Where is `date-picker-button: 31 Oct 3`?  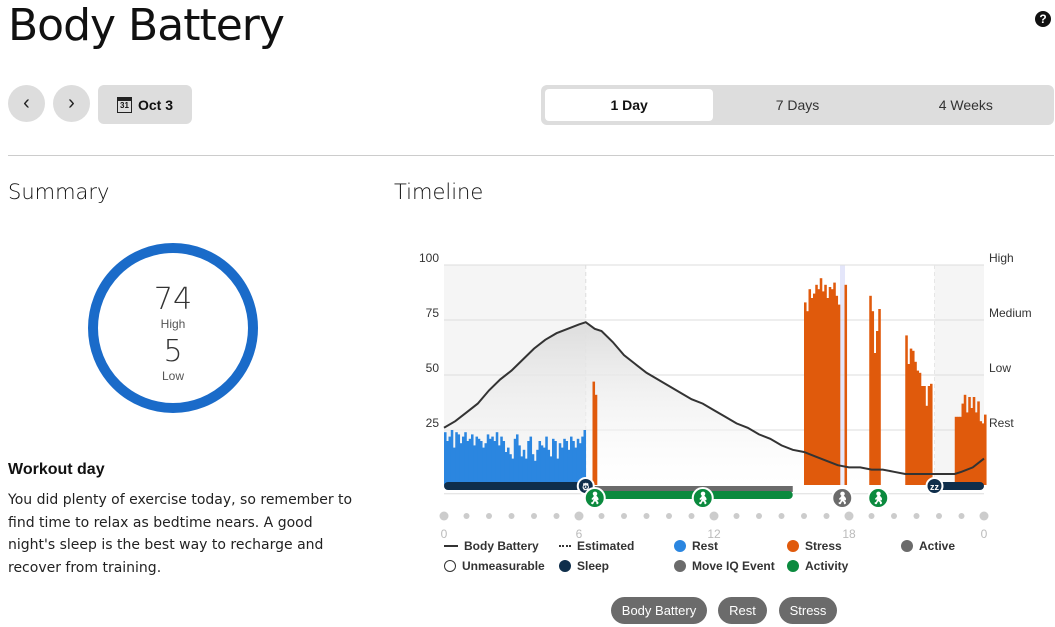
date-picker-button: 31 Oct 3 is located at coordinates (145, 104).